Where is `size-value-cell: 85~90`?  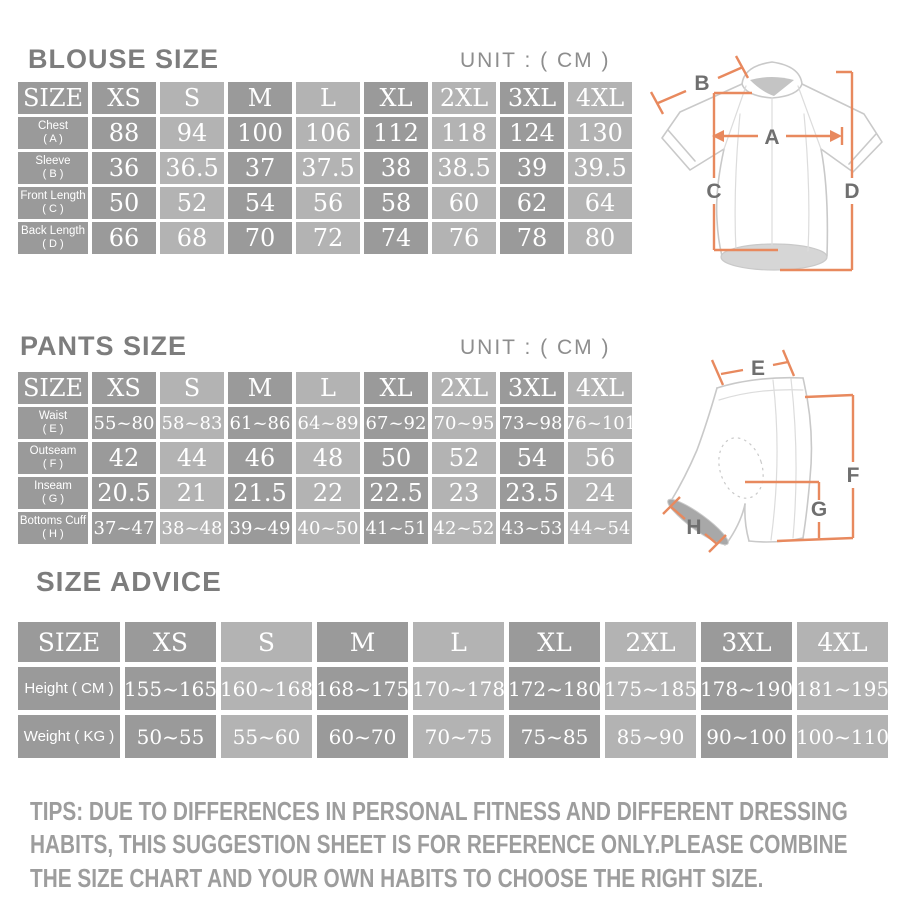 size-value-cell: 85~90 is located at coordinates (650, 736).